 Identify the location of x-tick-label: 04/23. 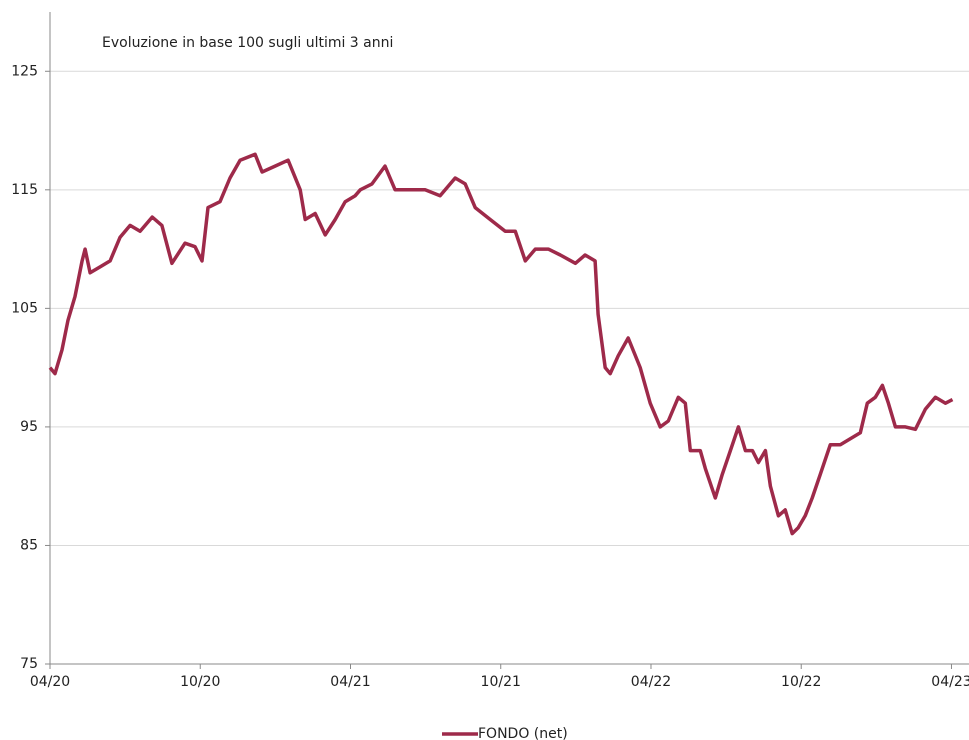
(950, 682).